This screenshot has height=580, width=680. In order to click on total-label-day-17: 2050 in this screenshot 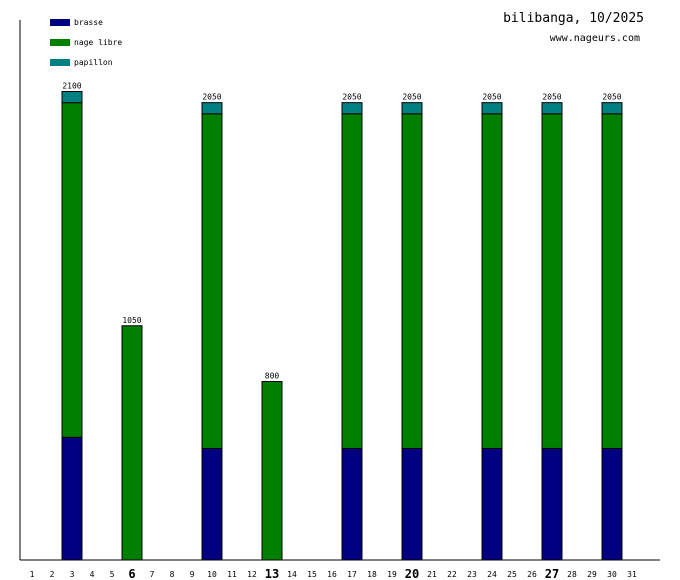, I will do `click(351, 97)`.